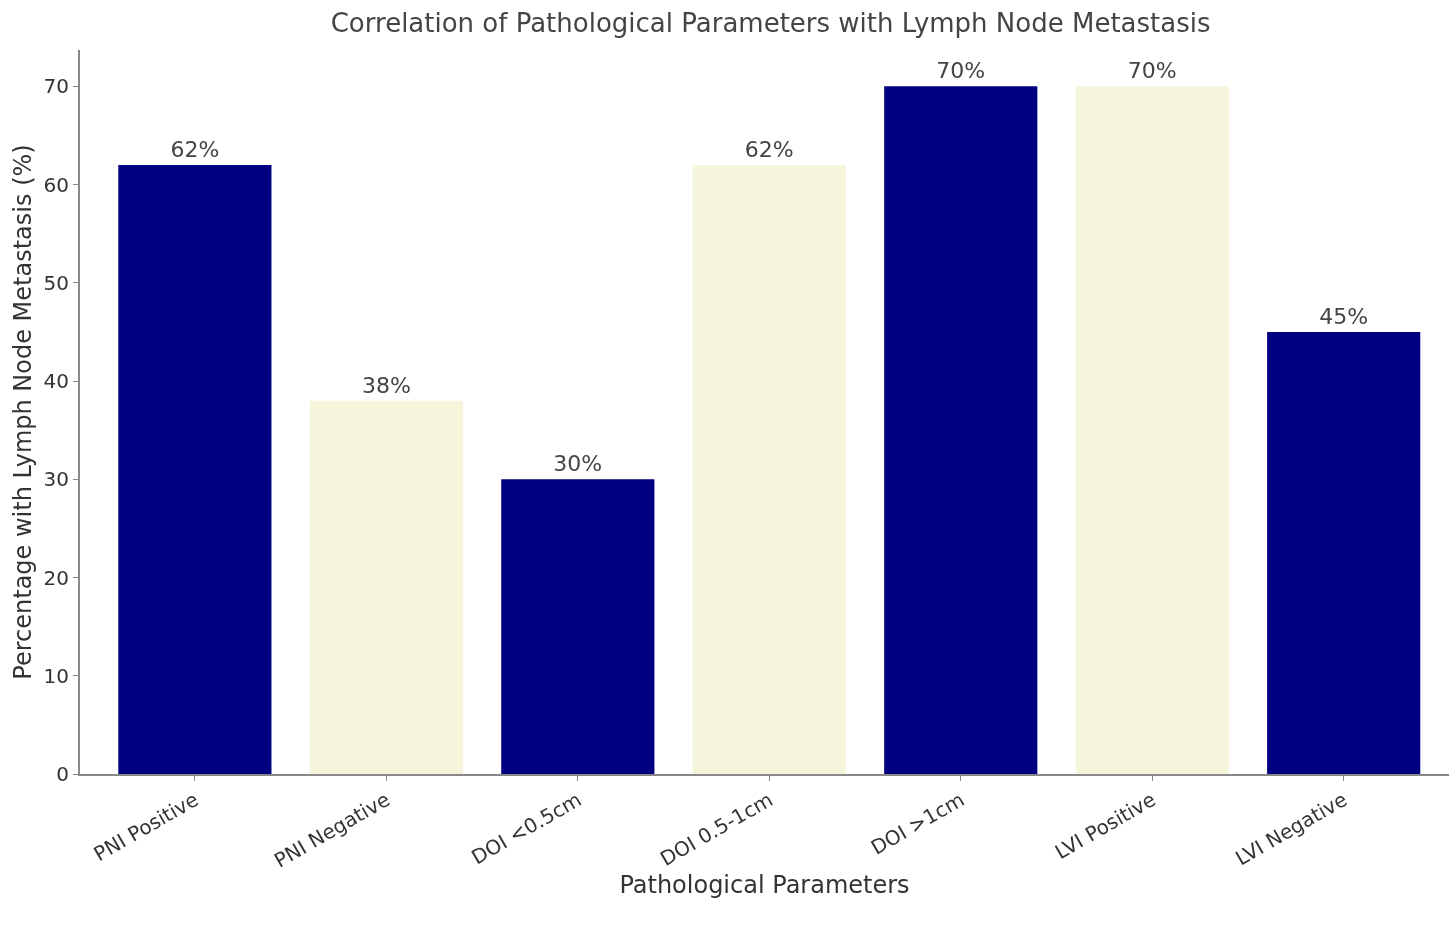 The width and height of the screenshot is (1454, 934). I want to click on y-tick-label: 20, so click(56, 577).